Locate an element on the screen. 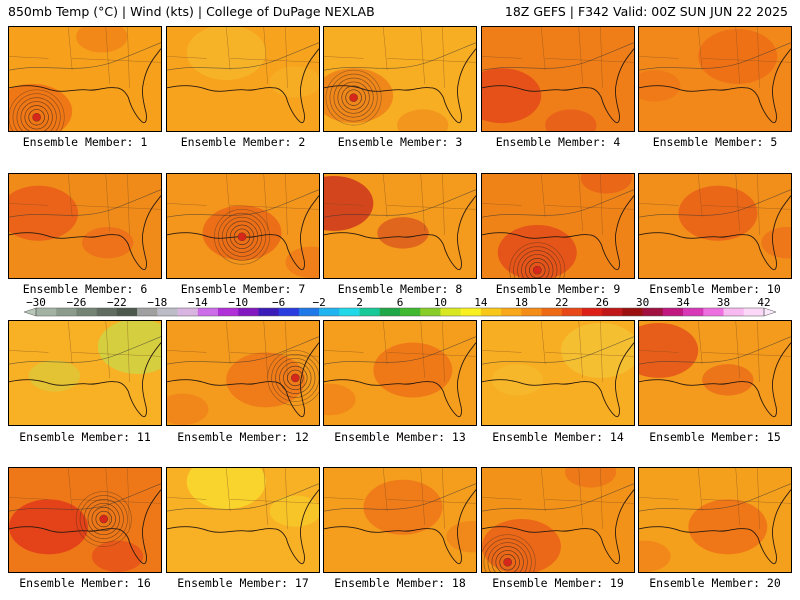 The width and height of the screenshot is (800, 600). ensemble-member-label: Ensemble Member: 5 is located at coordinates (715, 142).